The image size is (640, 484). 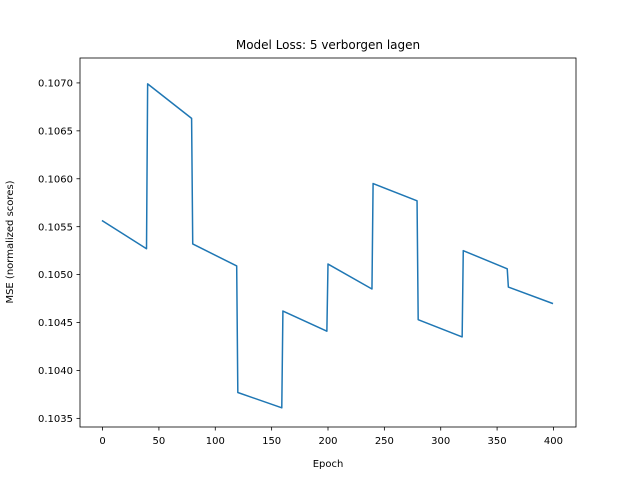 What do you see at coordinates (55, 227) in the screenshot?
I see `y-tick-label: 0.1055` at bounding box center [55, 227].